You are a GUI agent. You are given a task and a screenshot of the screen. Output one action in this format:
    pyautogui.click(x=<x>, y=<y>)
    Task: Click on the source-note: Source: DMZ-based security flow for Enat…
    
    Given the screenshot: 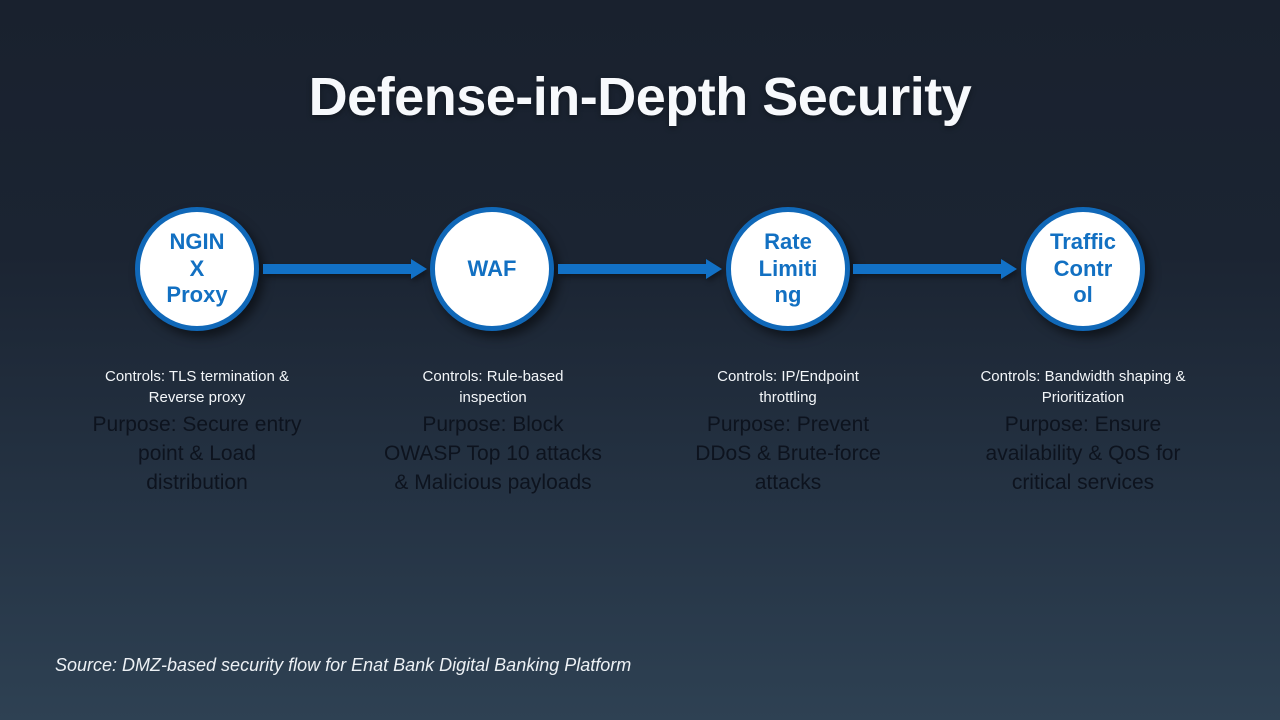 What is the action you would take?
    pyautogui.click(x=343, y=665)
    